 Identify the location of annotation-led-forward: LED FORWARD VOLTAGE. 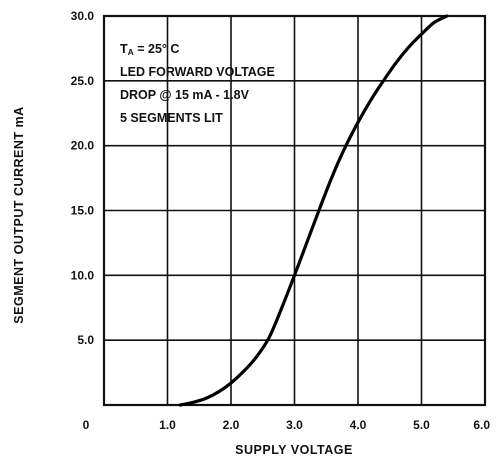
(197, 72).